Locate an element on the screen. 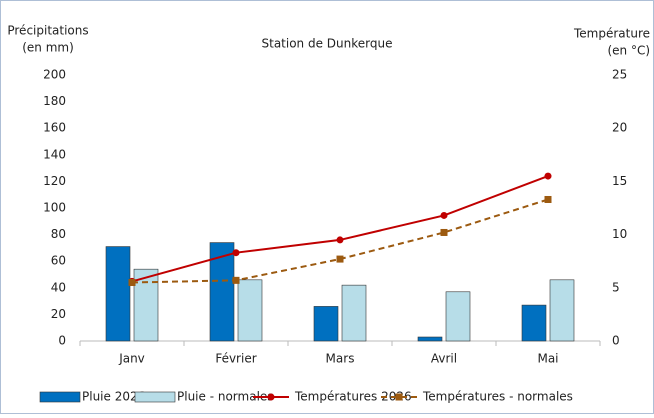 The height and width of the screenshot is (418, 654). y-tick-label: 40 is located at coordinates (58, 287).